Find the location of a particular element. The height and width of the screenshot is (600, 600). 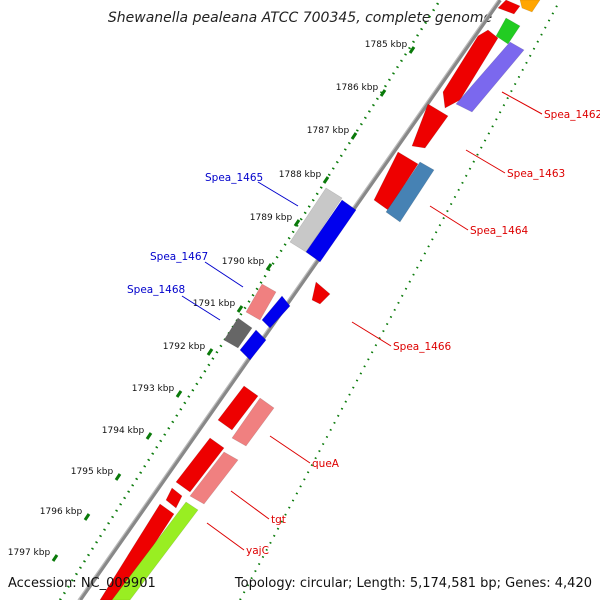

gene-label: Spea_1462 is located at coordinates (572, 115).